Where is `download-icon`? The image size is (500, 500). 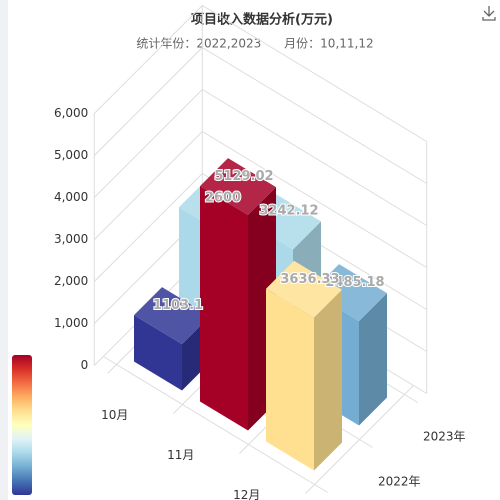 download-icon is located at coordinates (489, 13).